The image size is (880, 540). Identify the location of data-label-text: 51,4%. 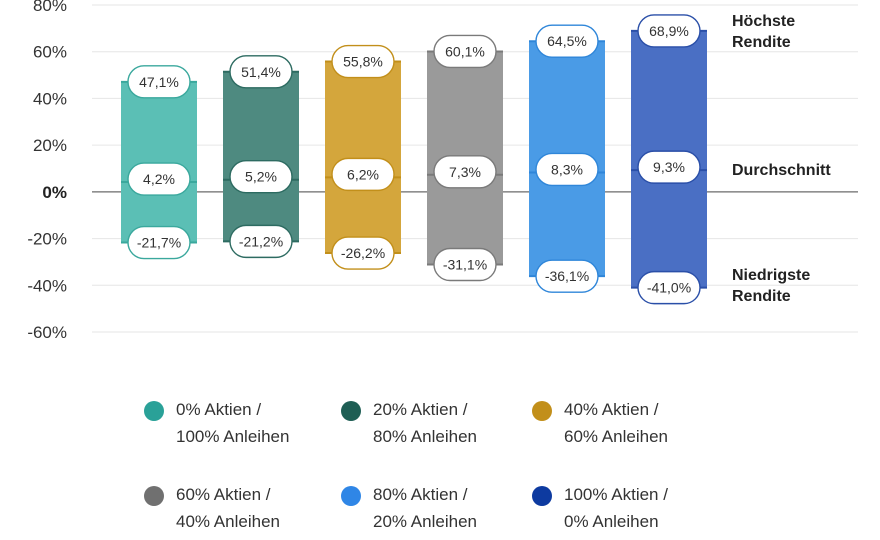
(261, 72).